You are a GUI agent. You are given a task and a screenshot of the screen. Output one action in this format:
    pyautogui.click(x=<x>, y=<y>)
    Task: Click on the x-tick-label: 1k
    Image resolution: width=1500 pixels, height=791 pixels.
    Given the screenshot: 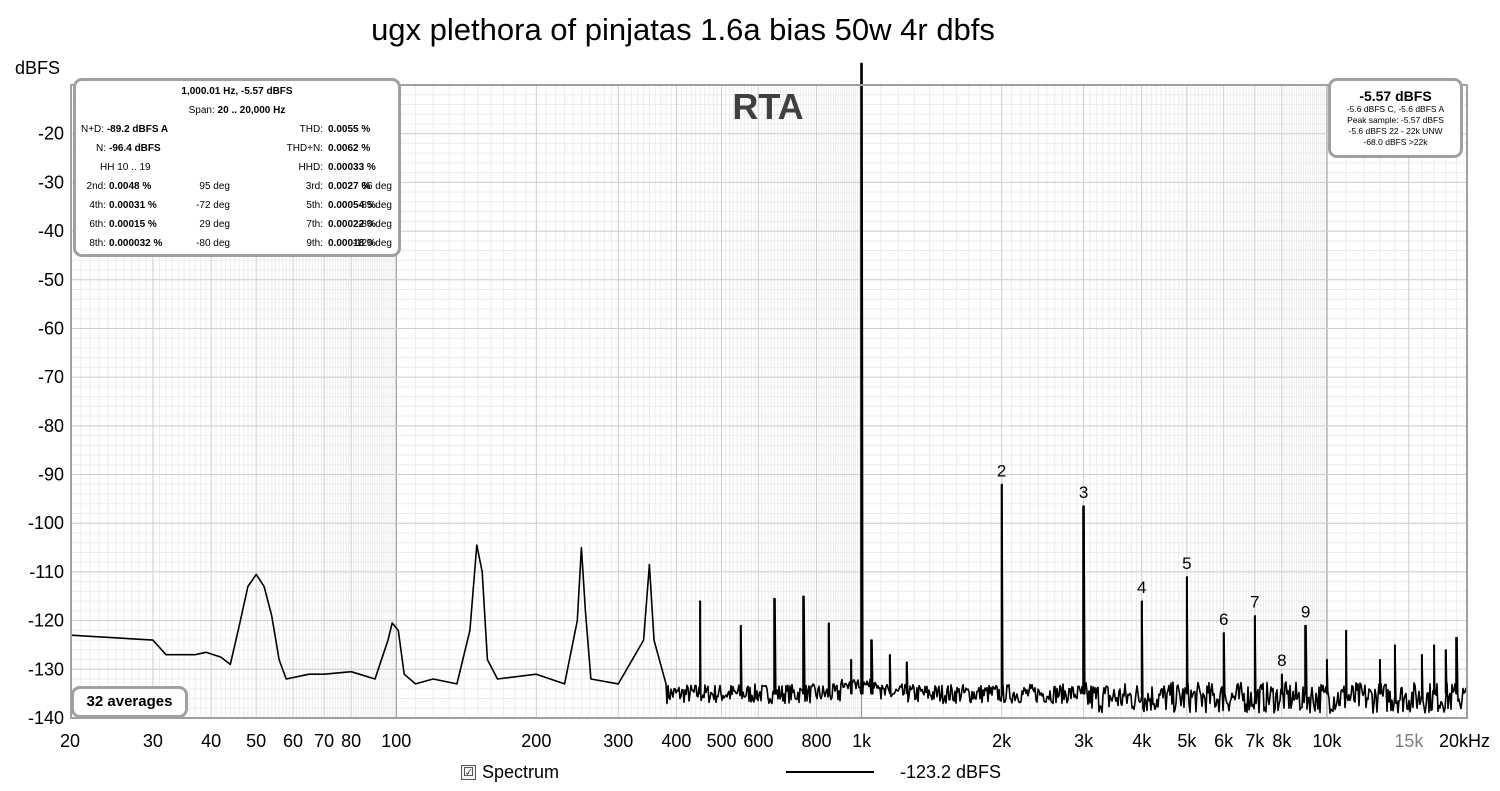 What is the action you would take?
    pyautogui.click(x=862, y=741)
    